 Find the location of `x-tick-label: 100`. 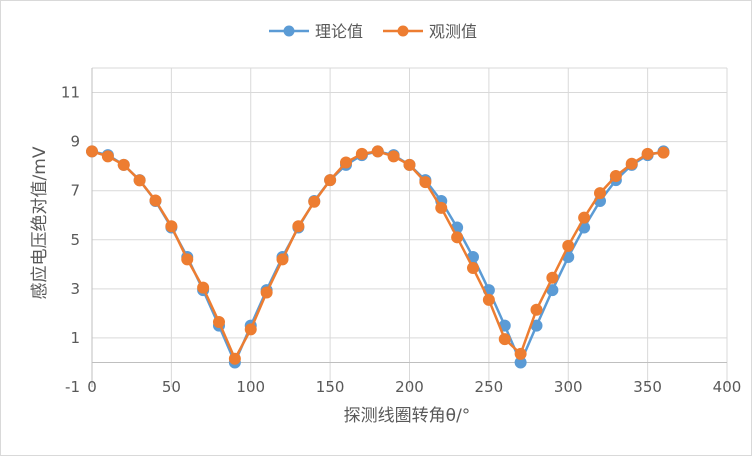

x-tick-label: 100 is located at coordinates (250, 387).